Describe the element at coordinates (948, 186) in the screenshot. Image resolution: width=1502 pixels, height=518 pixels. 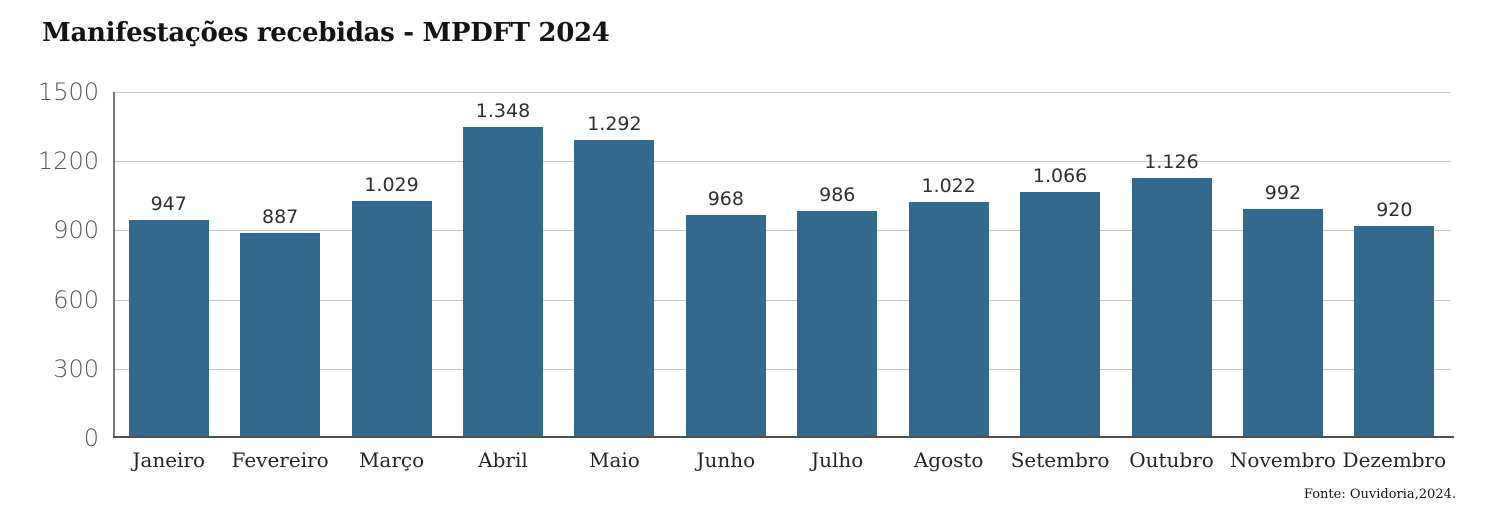
I see `bar-value-label: 1.022` at that location.